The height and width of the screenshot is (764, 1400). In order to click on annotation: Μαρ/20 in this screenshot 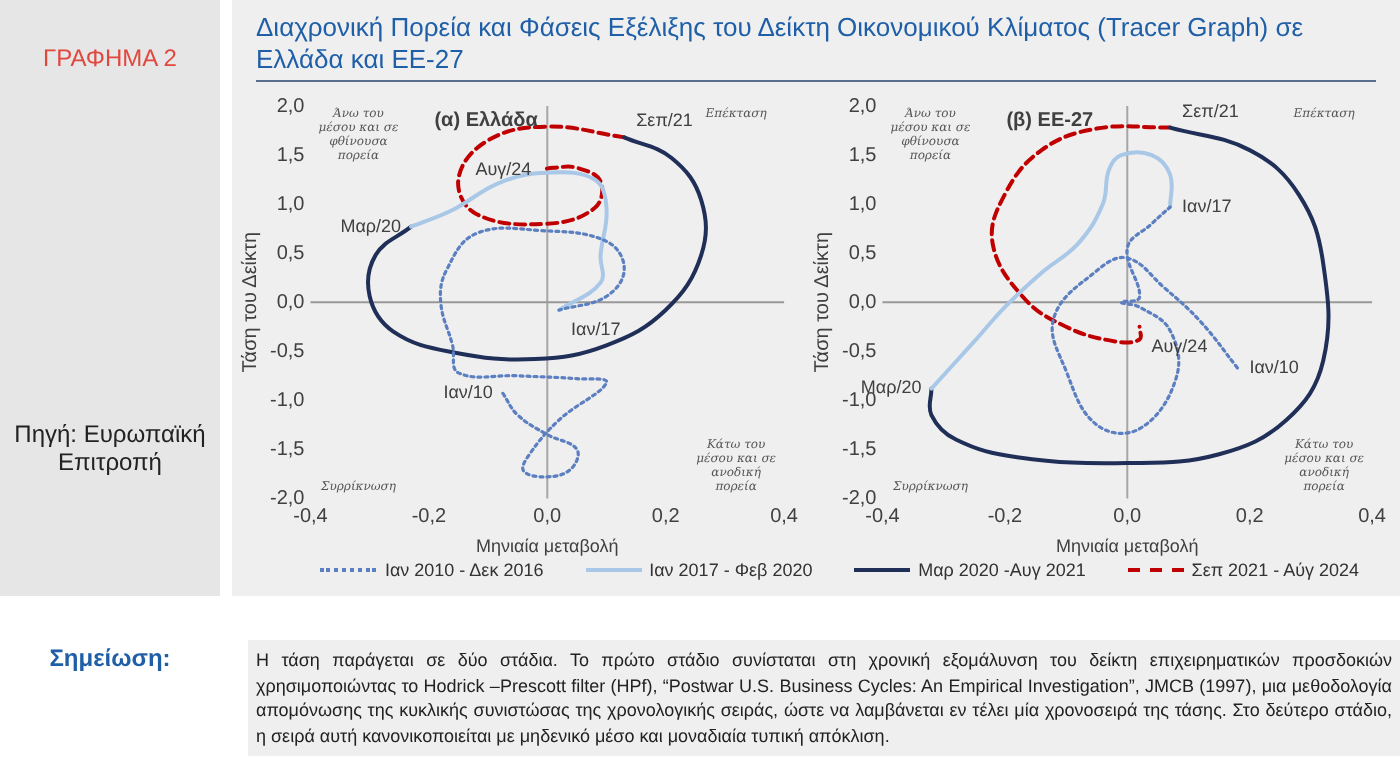, I will do `click(371, 225)`.